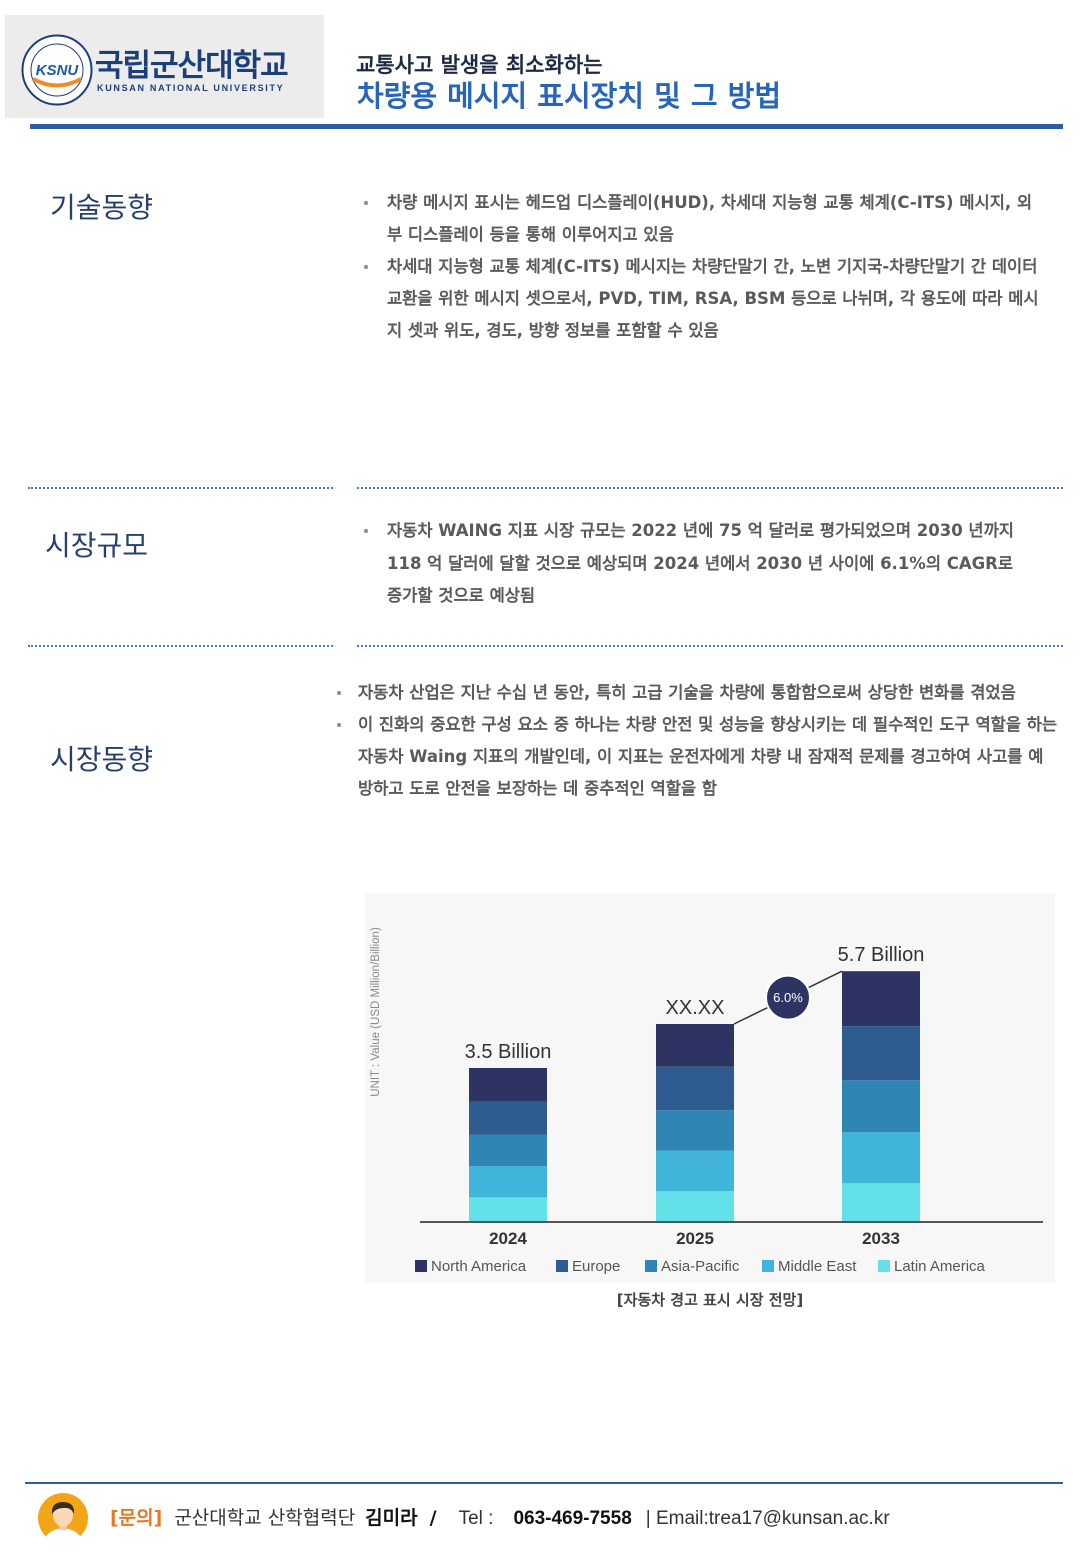 The image size is (1080, 1560). Describe the element at coordinates (695, 1008) in the screenshot. I see `bar-total-label: XX.XX` at that location.